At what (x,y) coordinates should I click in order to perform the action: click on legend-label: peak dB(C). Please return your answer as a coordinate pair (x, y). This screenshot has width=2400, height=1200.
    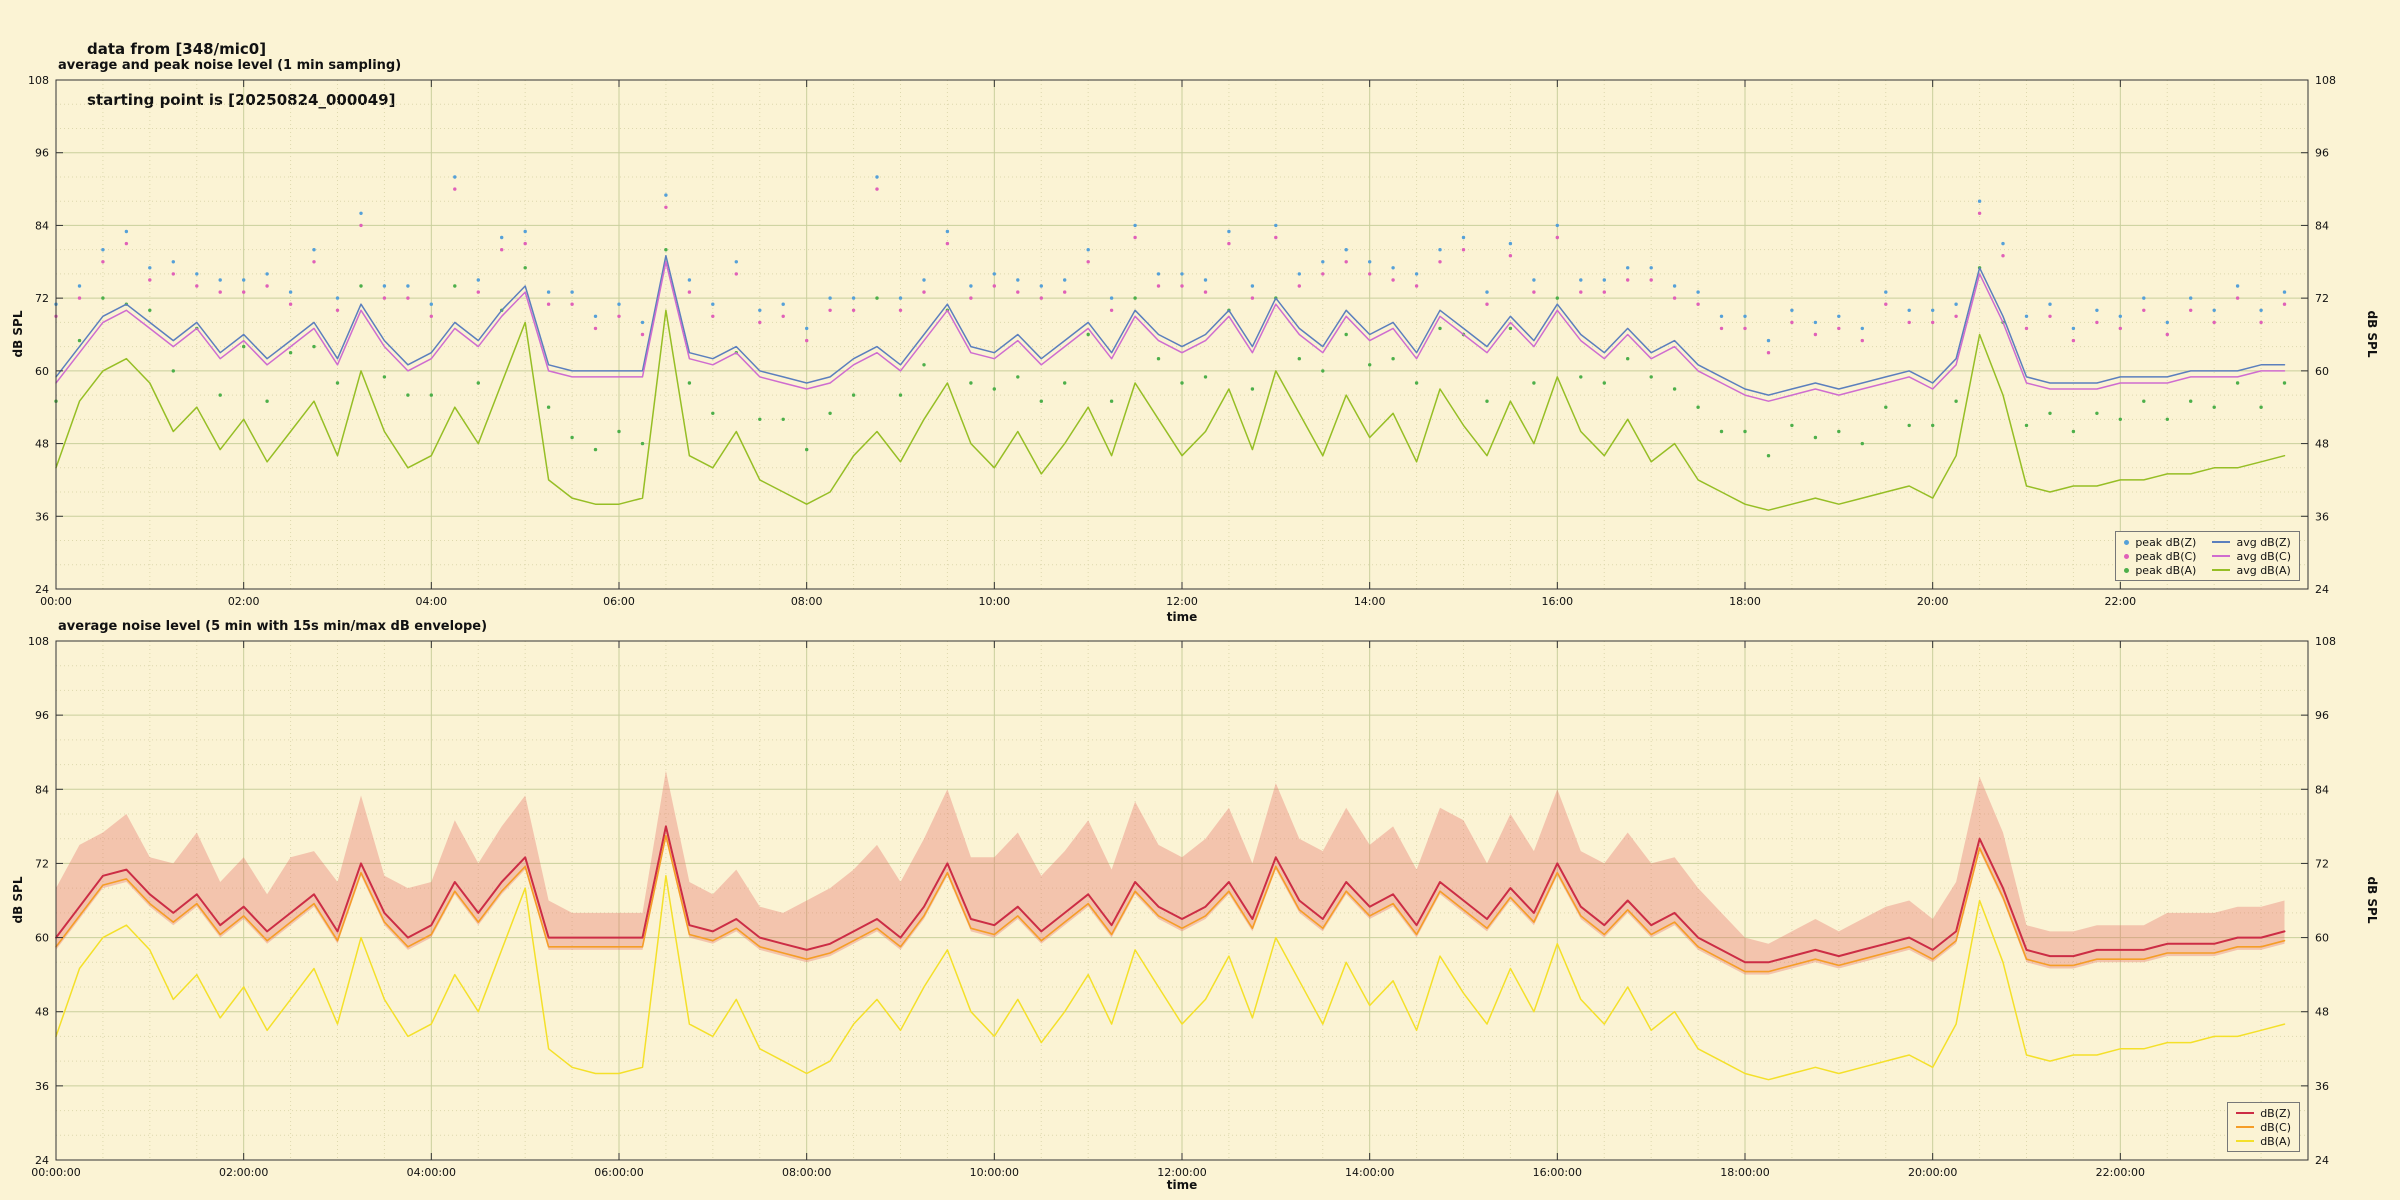
    Looking at the image, I should click on (2166, 556).